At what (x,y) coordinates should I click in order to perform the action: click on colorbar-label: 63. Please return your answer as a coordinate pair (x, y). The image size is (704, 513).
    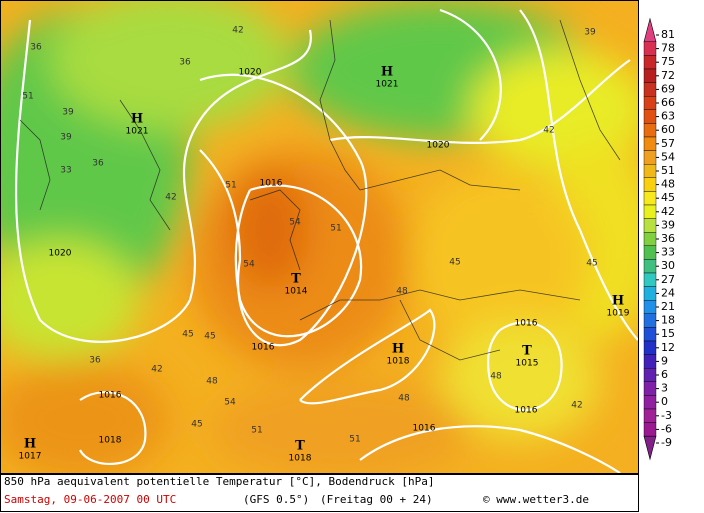
    Looking at the image, I should click on (668, 116).